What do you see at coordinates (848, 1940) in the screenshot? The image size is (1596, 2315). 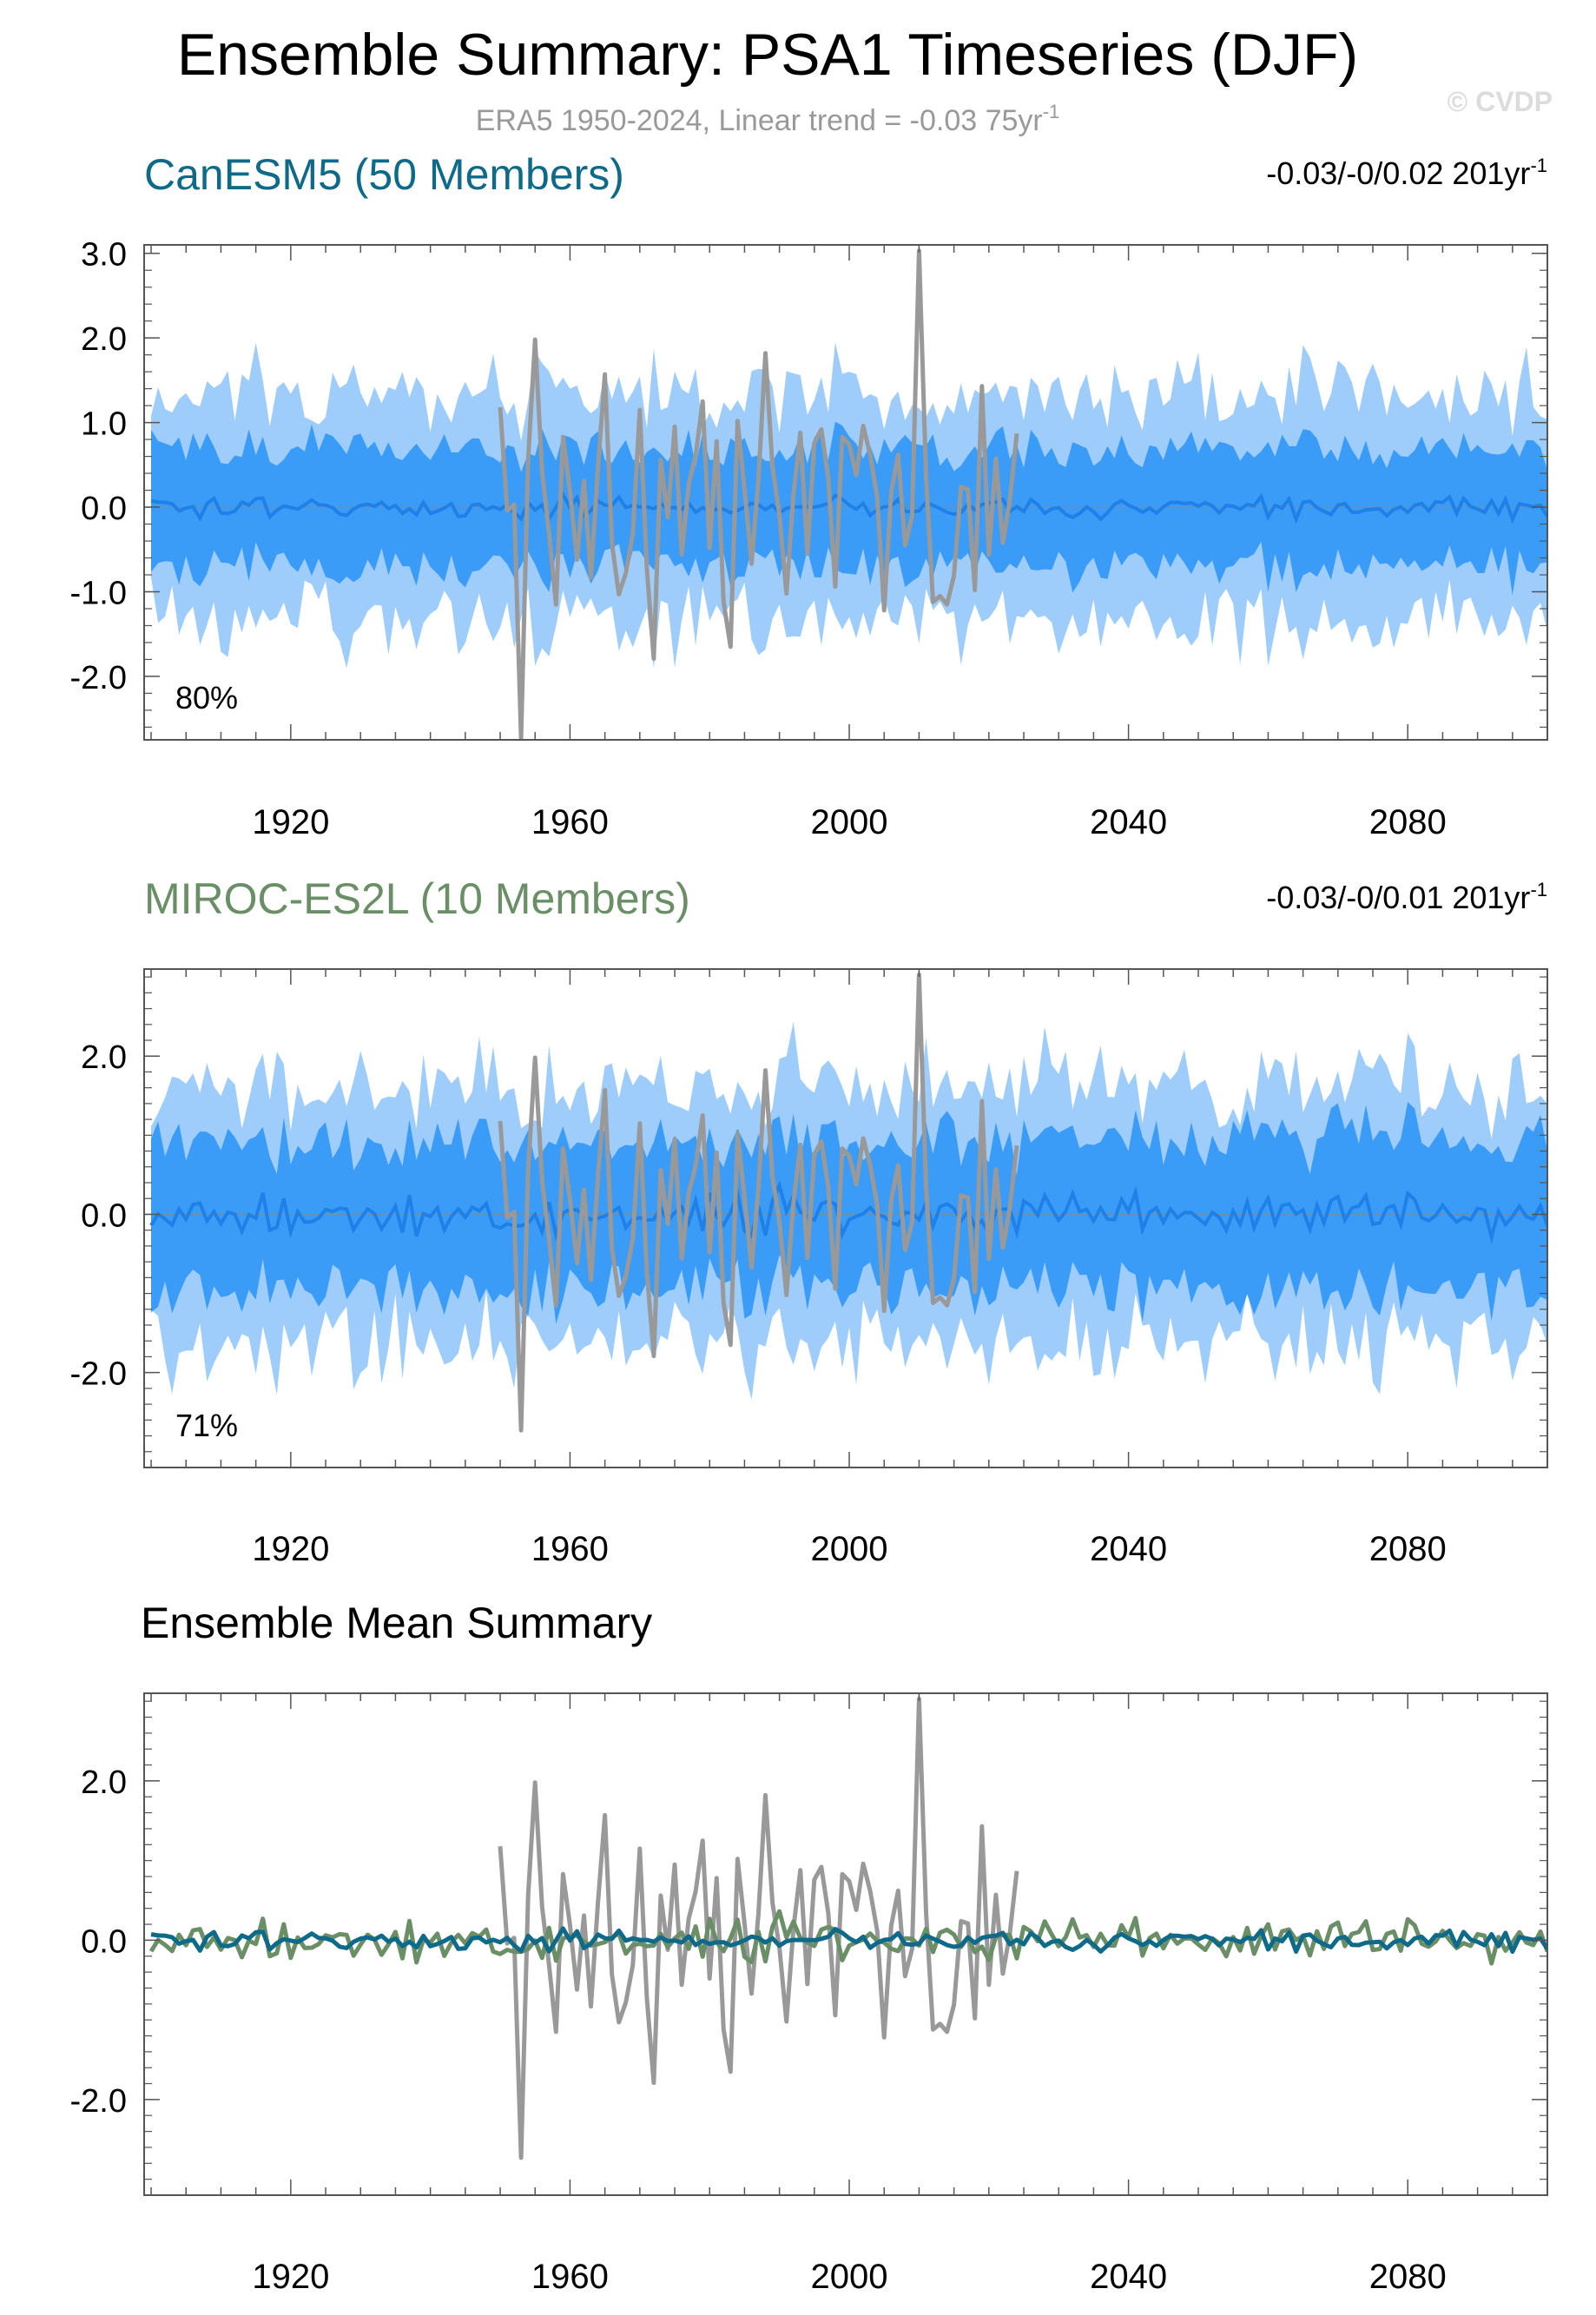 I see `canesm5-mean-line` at bounding box center [848, 1940].